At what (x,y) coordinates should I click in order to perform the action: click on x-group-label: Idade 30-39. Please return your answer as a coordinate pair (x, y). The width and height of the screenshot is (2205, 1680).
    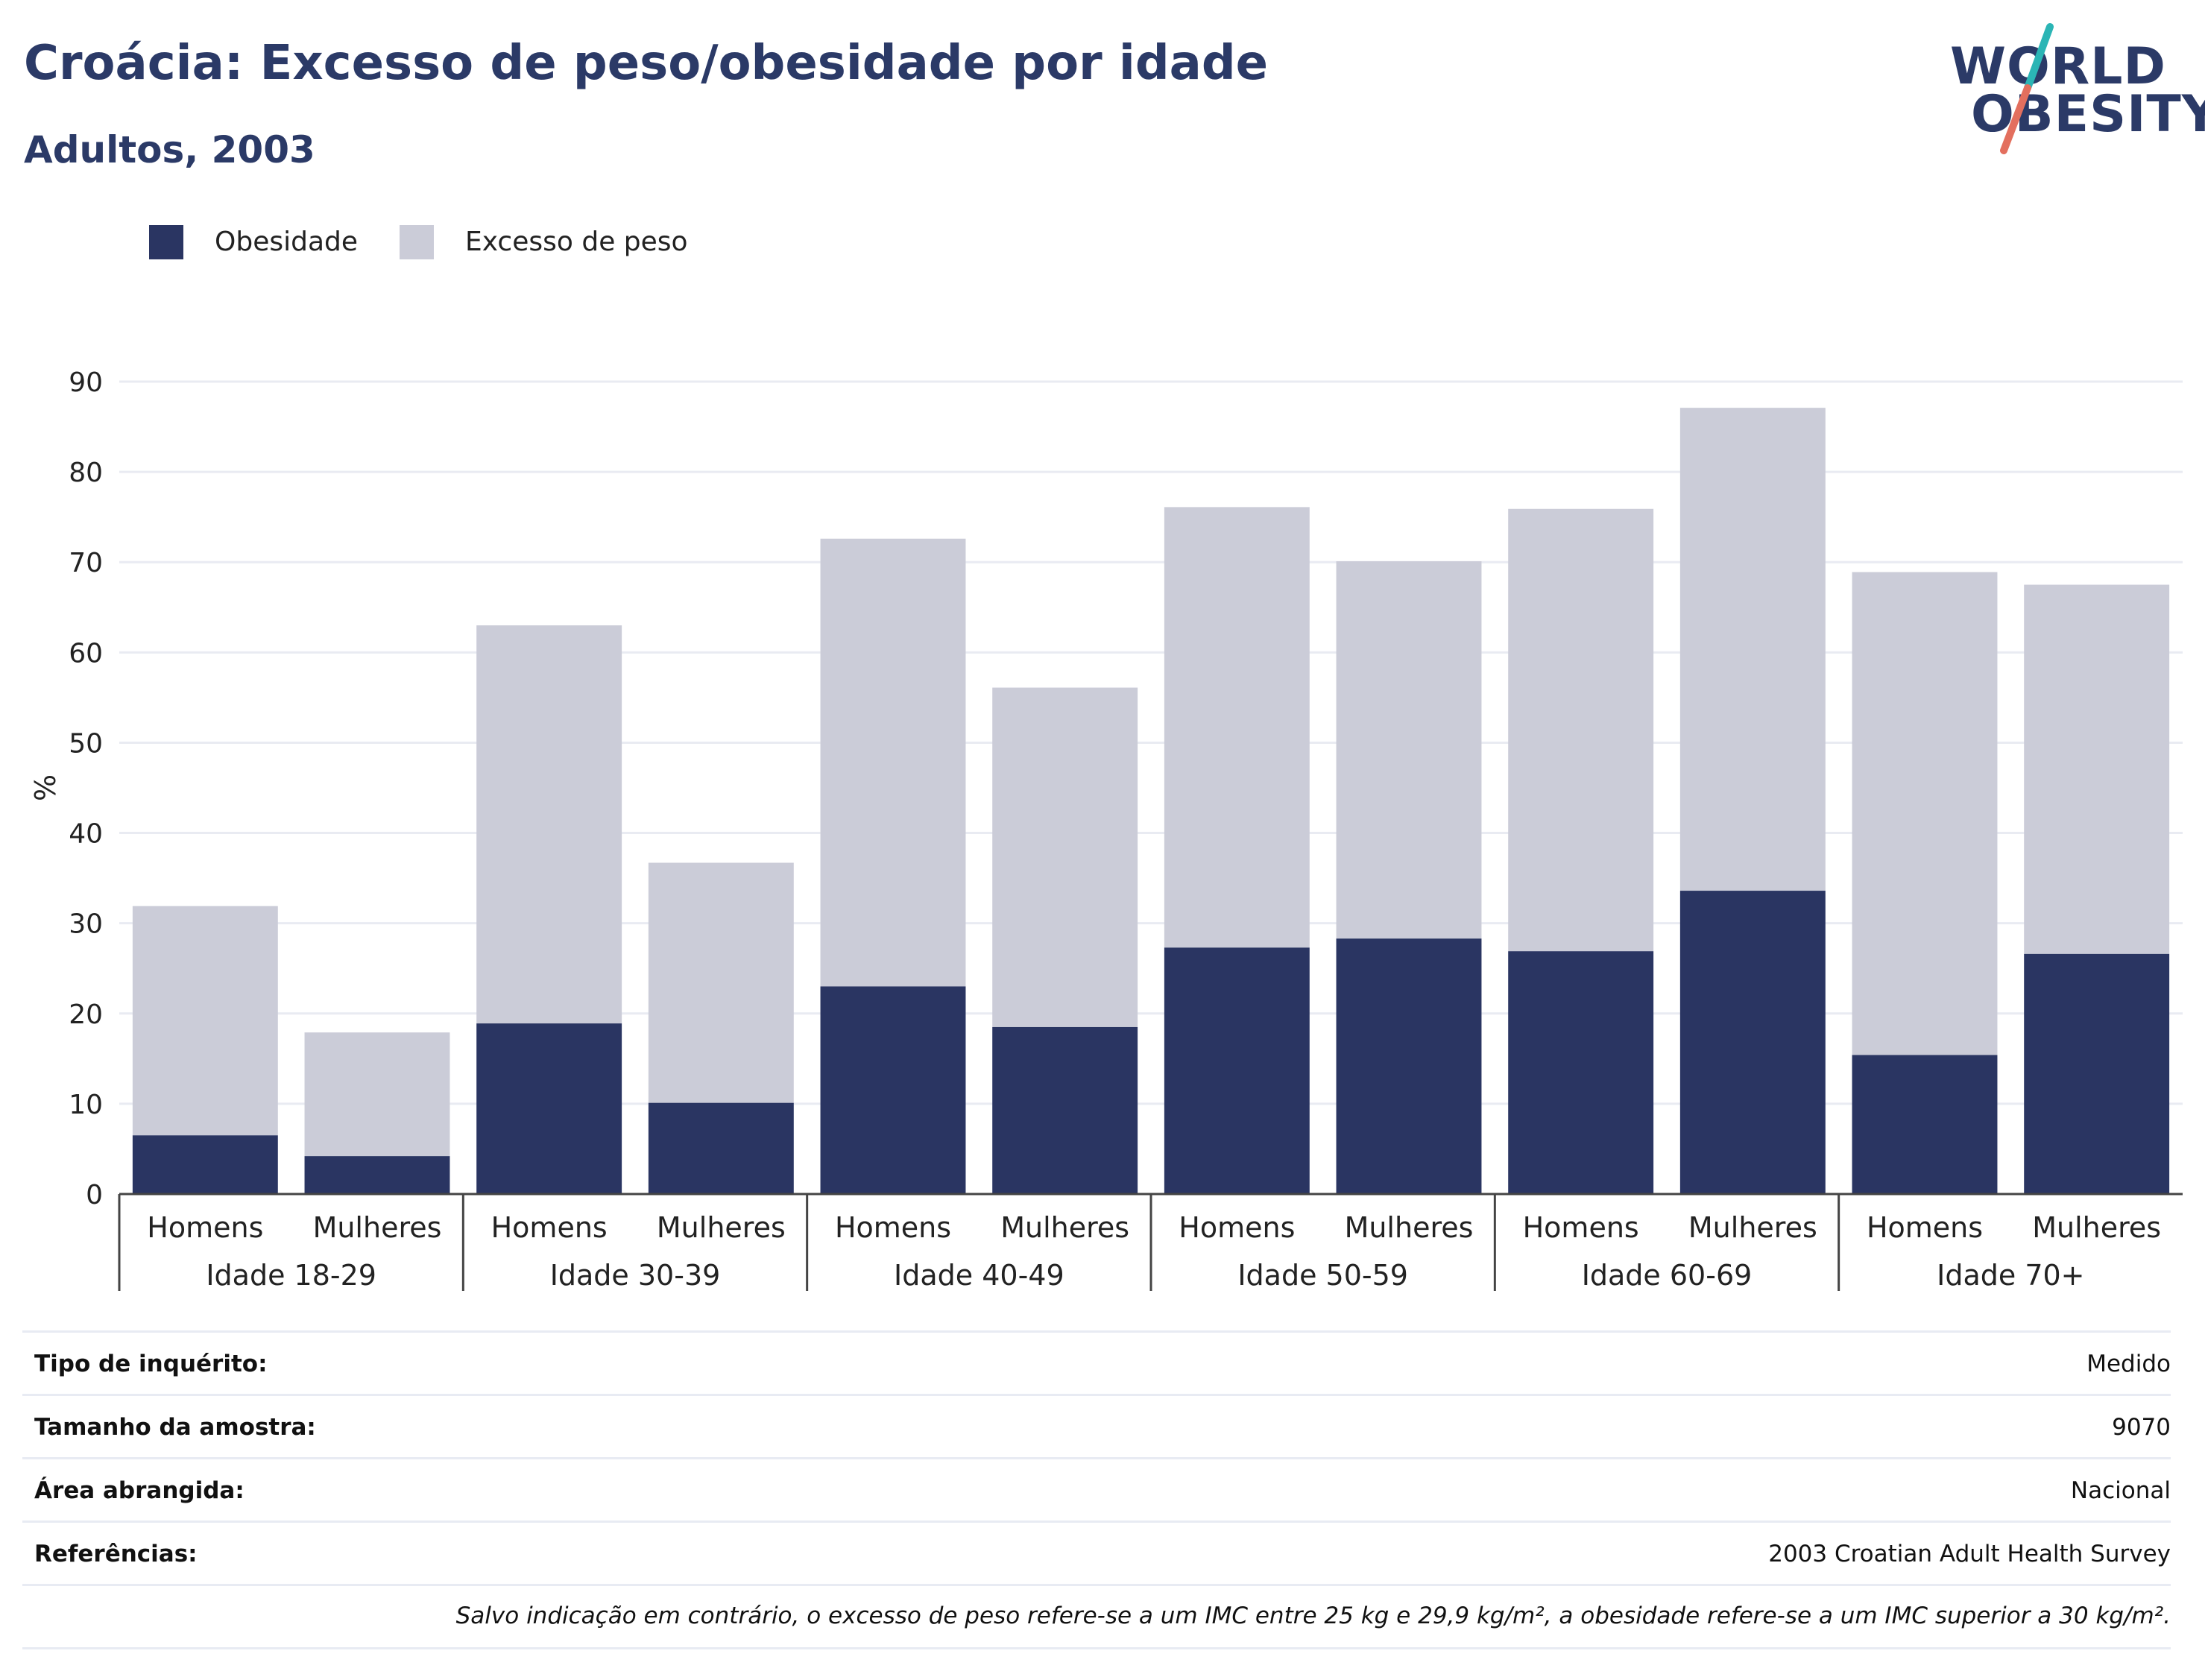
    Looking at the image, I should click on (635, 1275).